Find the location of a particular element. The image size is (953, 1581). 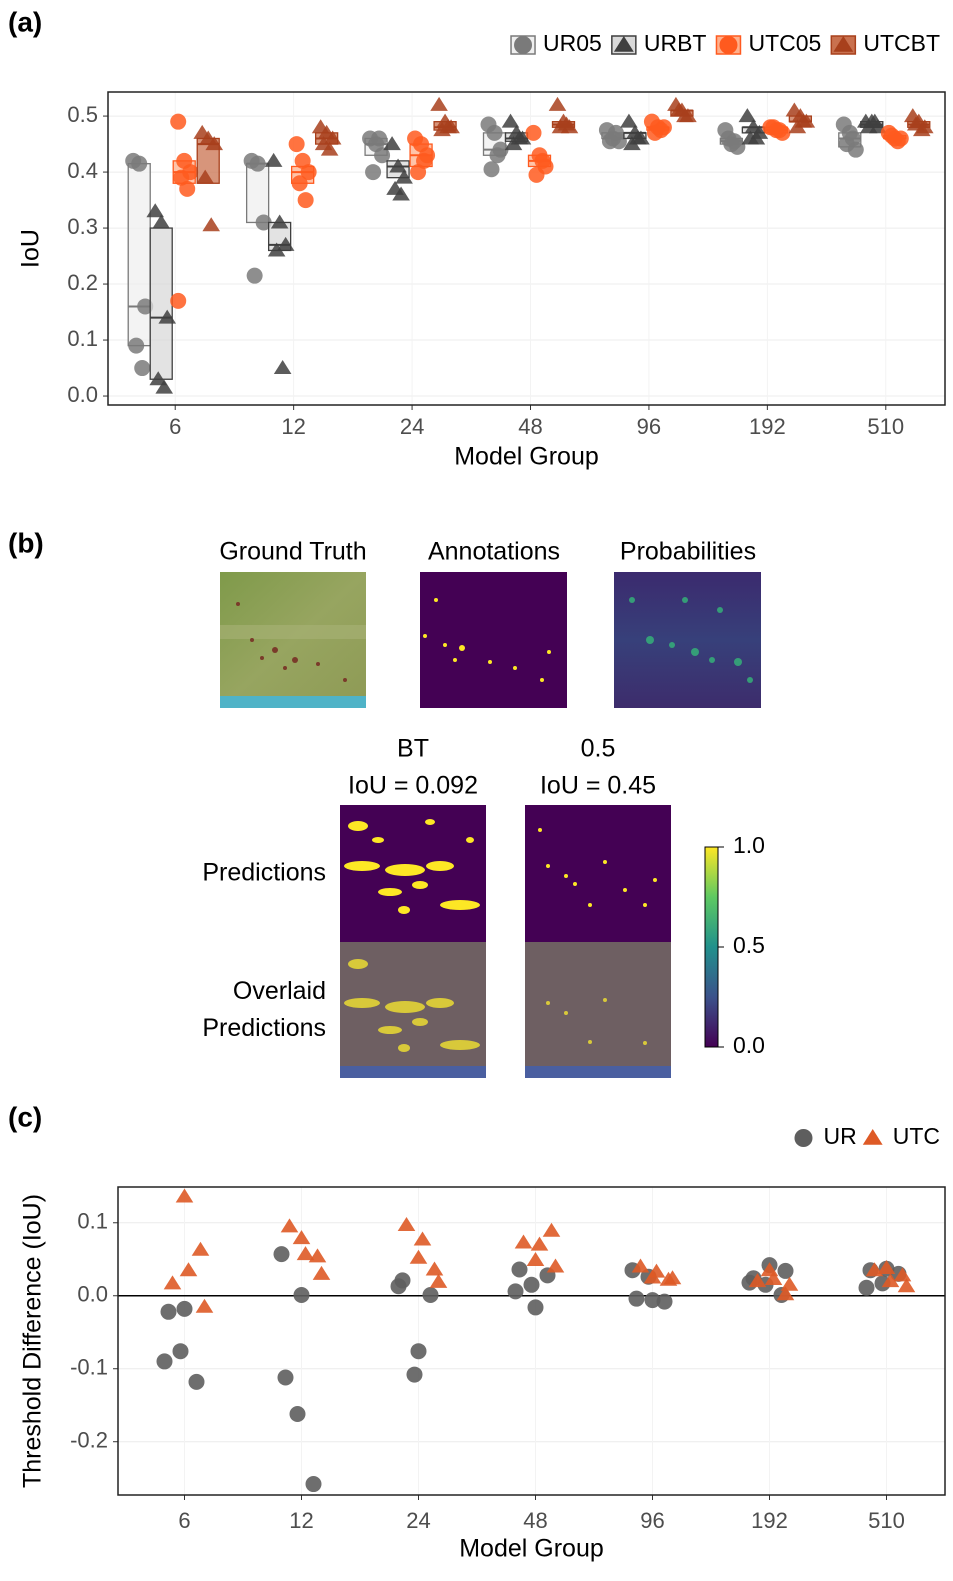

x-tick-label: 6 is located at coordinates (184, 1520).